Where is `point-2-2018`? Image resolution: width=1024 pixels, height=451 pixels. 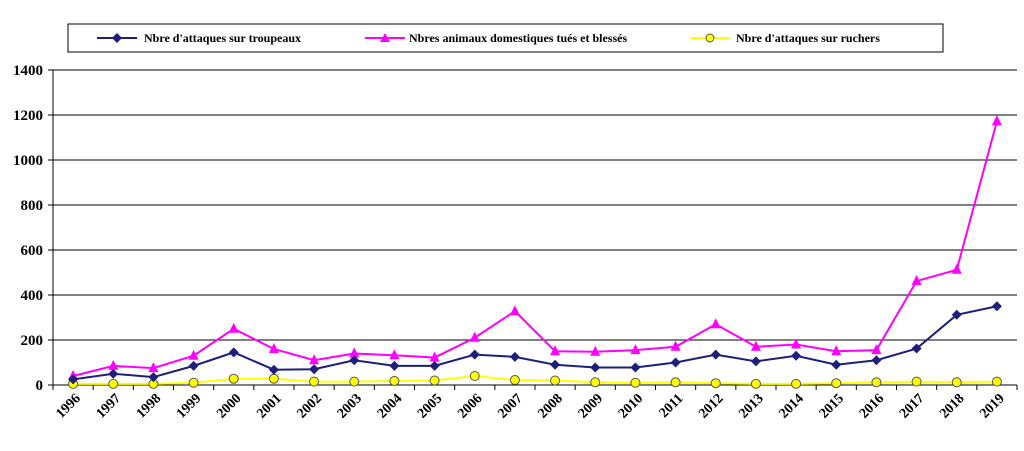
point-2-2018 is located at coordinates (956, 382).